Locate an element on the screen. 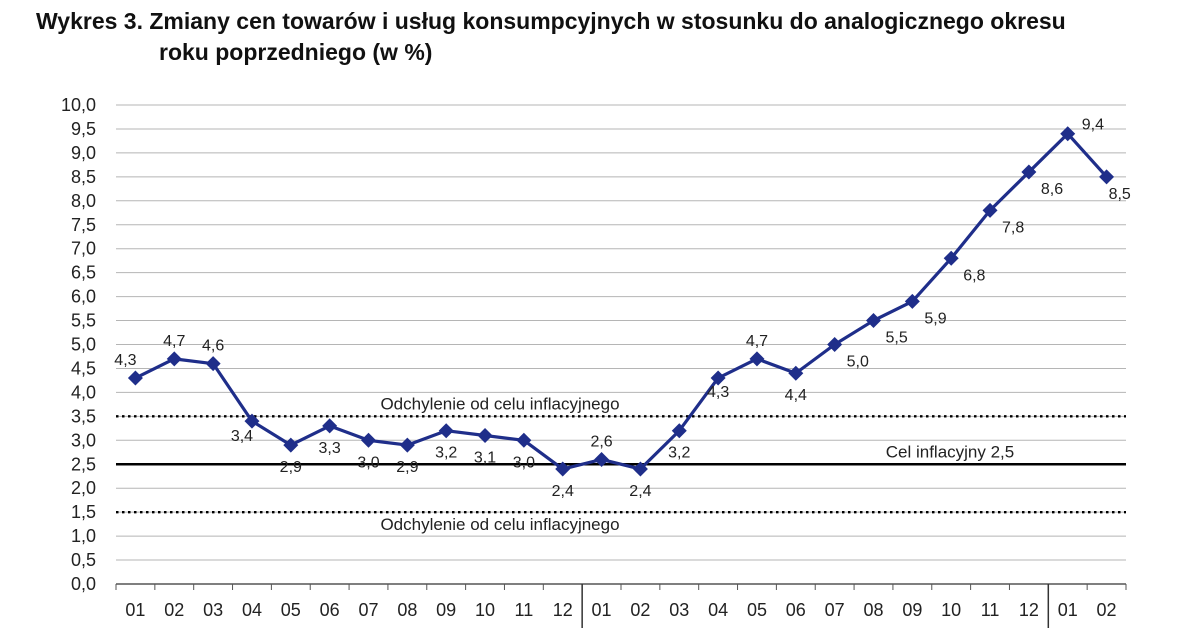 The height and width of the screenshot is (628, 1200). x-tick-label: 12 is located at coordinates (1029, 610).